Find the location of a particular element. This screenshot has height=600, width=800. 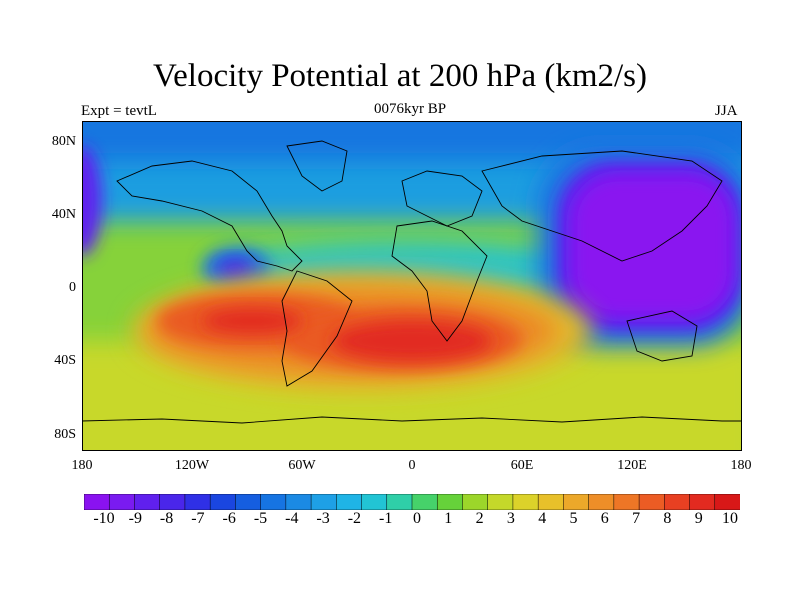

greenland-coast is located at coordinates (317, 166).